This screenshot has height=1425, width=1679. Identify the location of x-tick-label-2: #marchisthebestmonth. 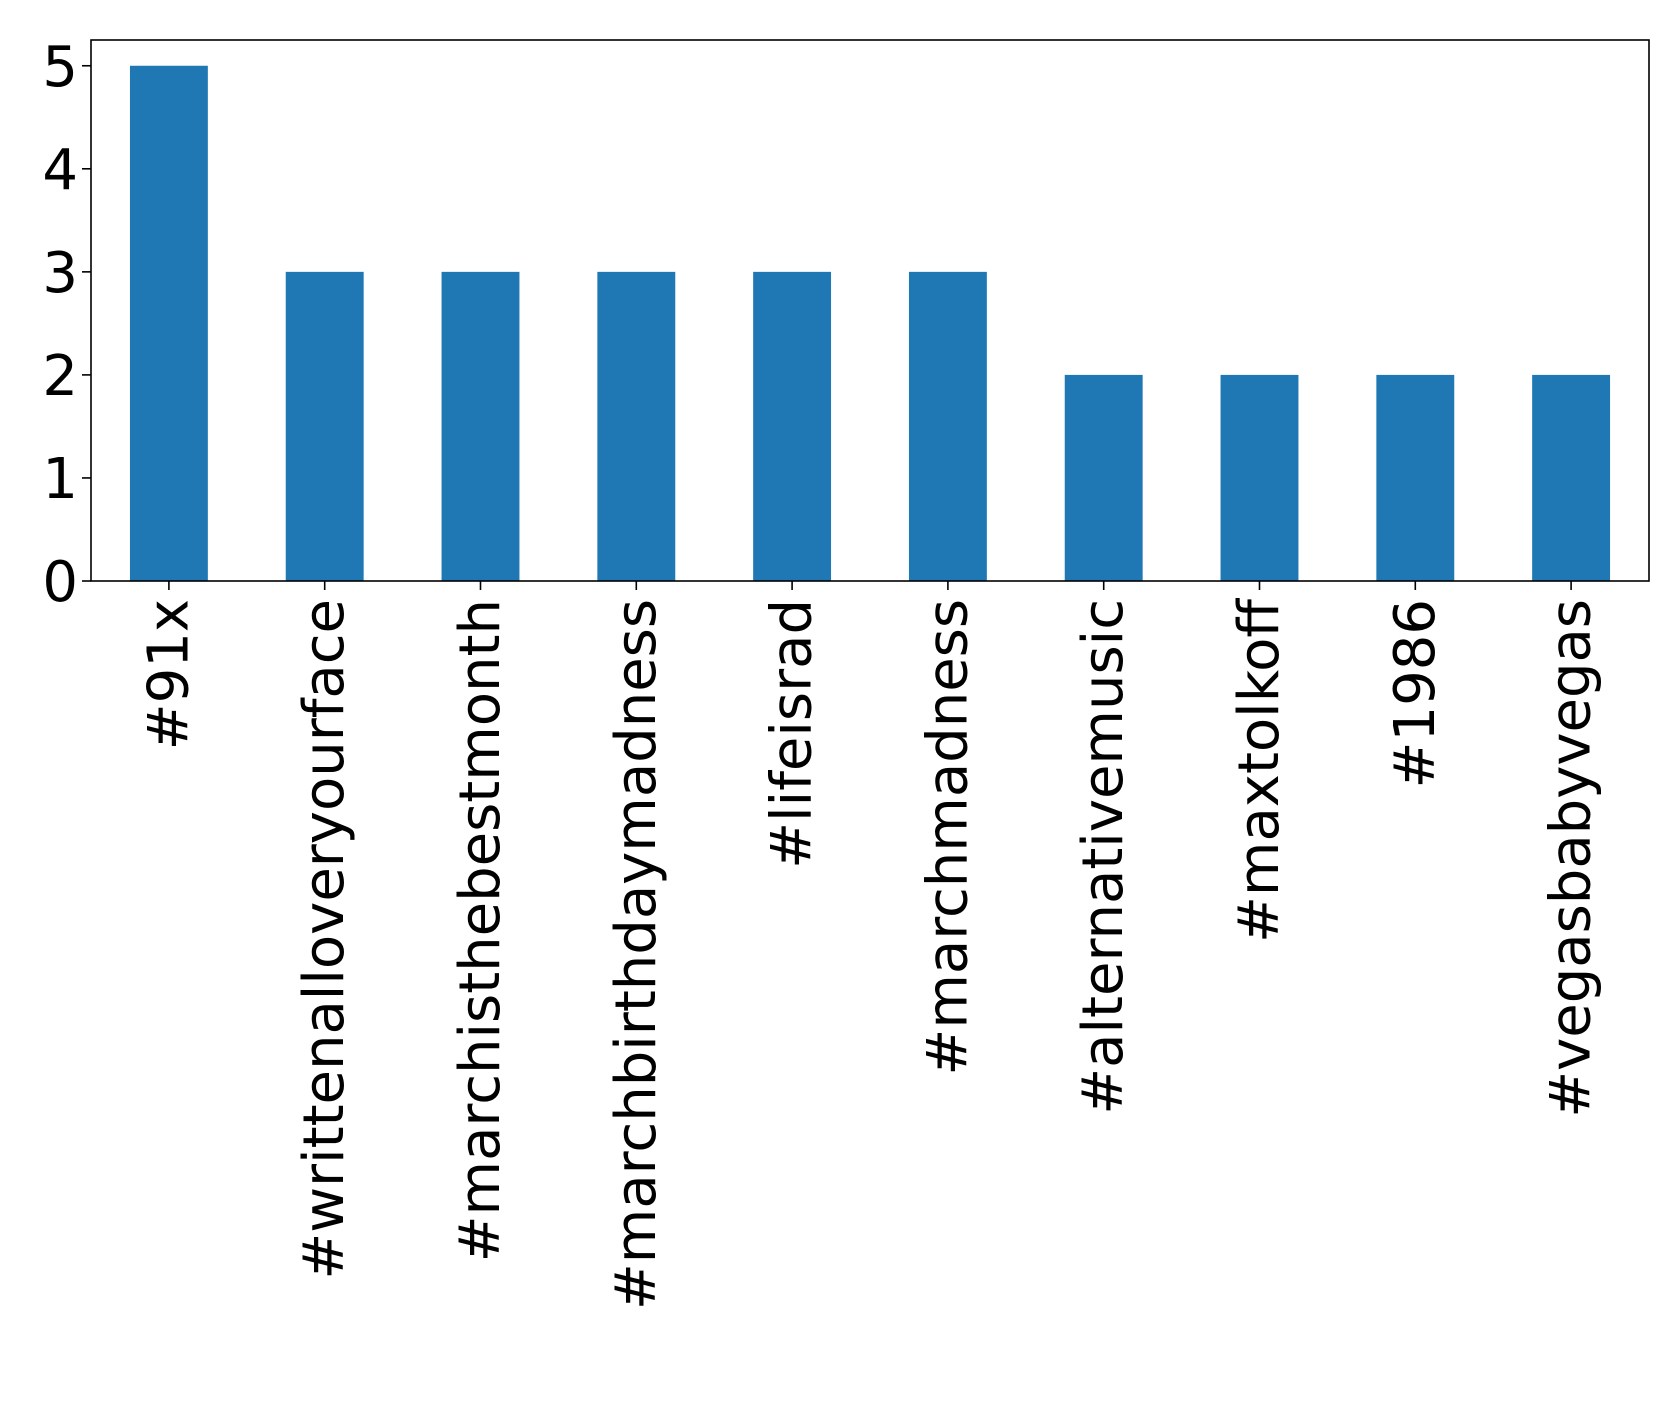
(480, 930).